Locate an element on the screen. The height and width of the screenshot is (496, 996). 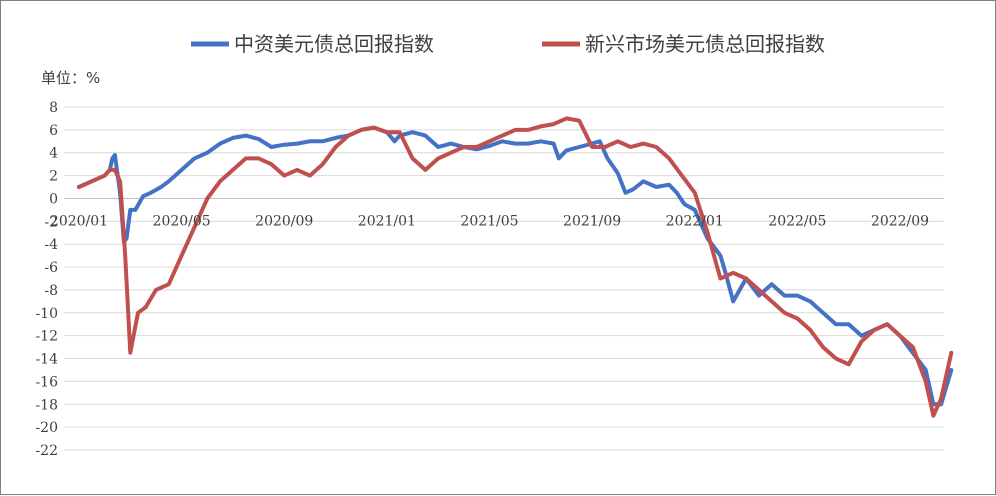
y-tick-label-10: -12 is located at coordinates (46, 337).